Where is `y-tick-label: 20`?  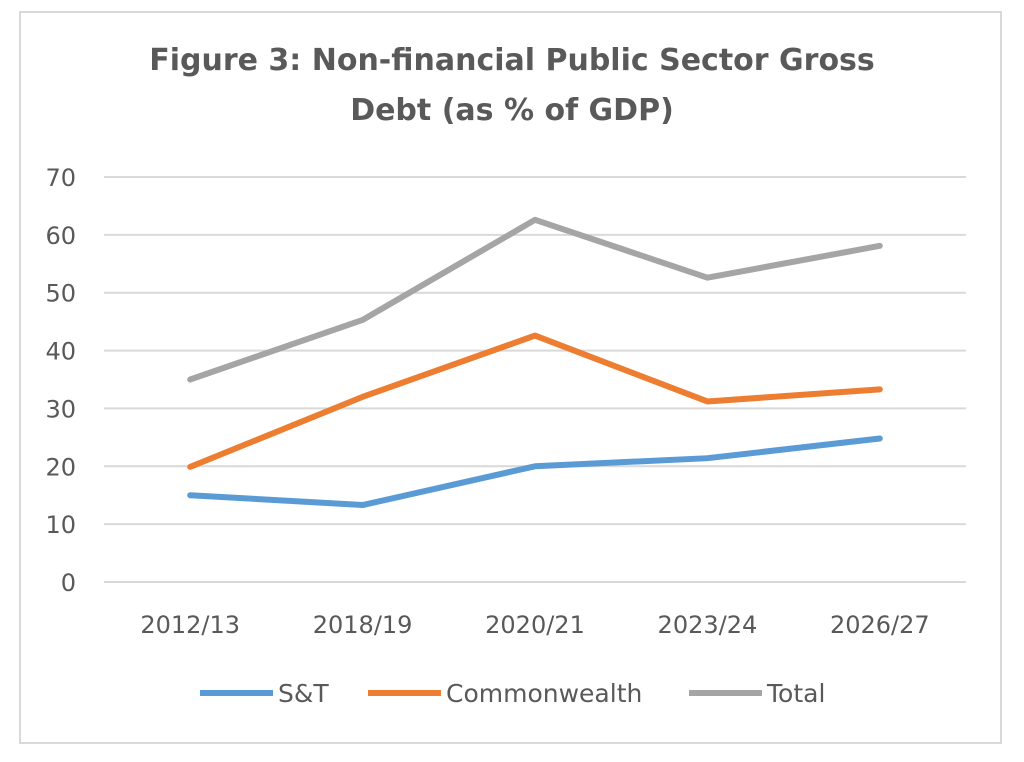
y-tick-label: 20 is located at coordinates (60, 467).